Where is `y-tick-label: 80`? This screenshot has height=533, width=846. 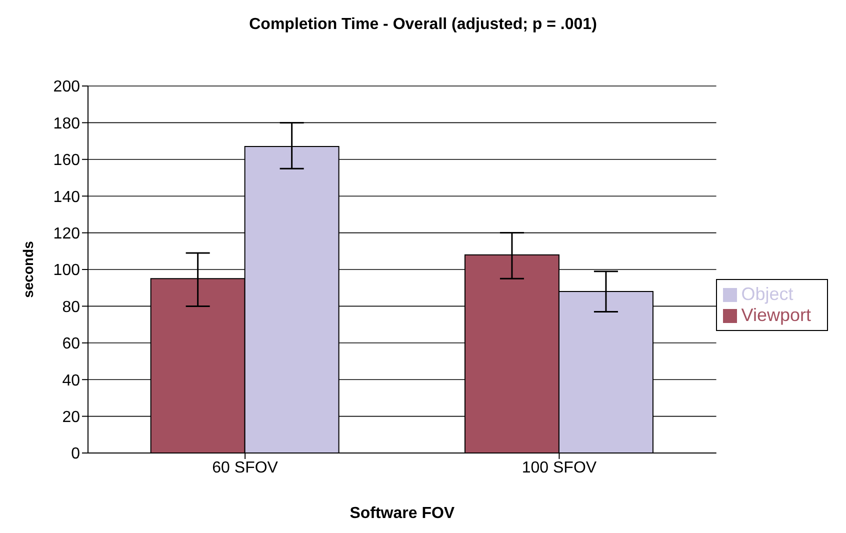 y-tick-label: 80 is located at coordinates (71, 307).